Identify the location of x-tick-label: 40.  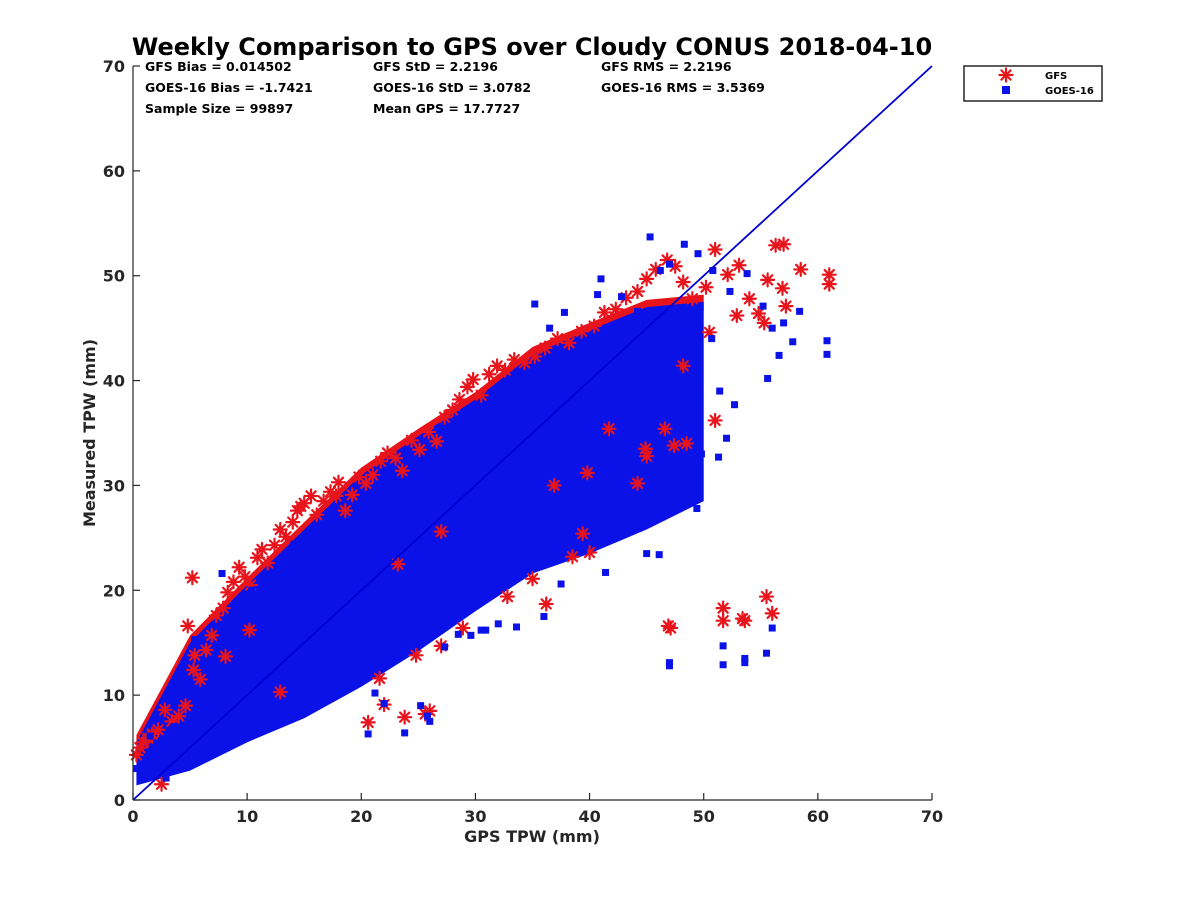
(589, 816).